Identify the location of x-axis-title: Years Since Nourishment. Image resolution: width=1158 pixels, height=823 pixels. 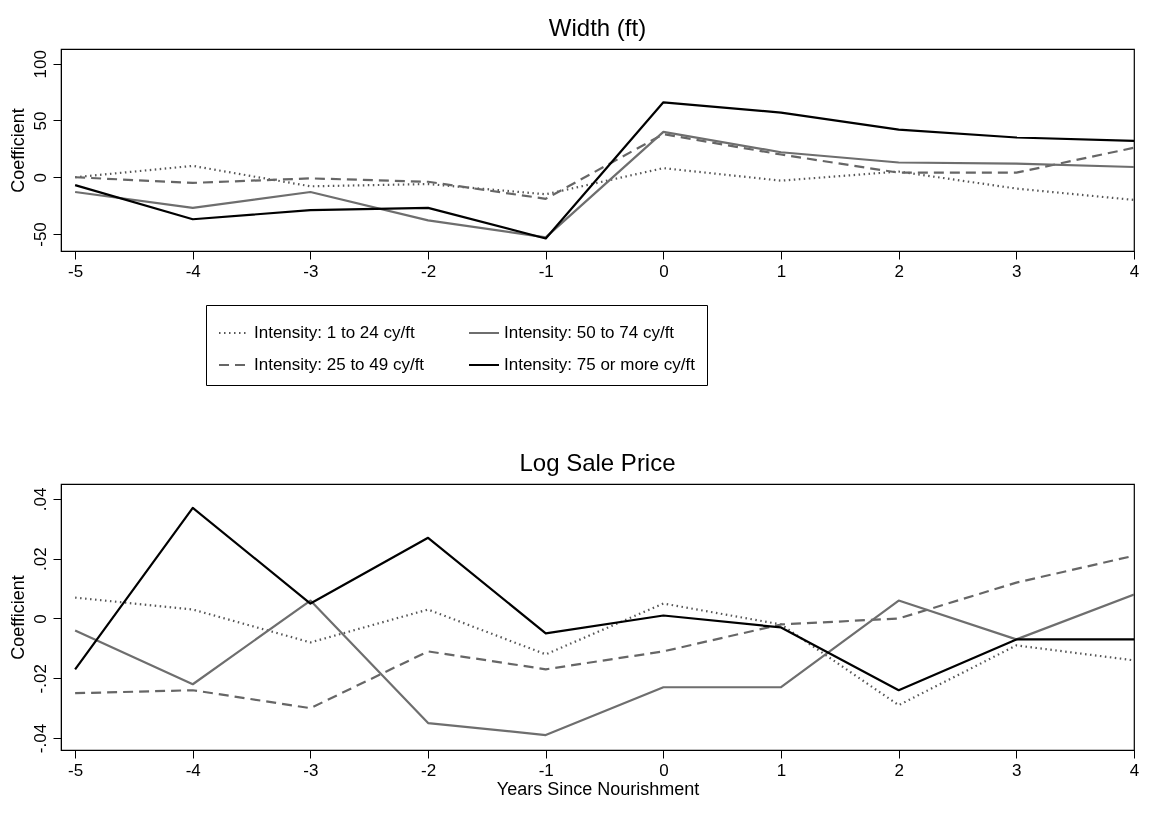
(598, 788).